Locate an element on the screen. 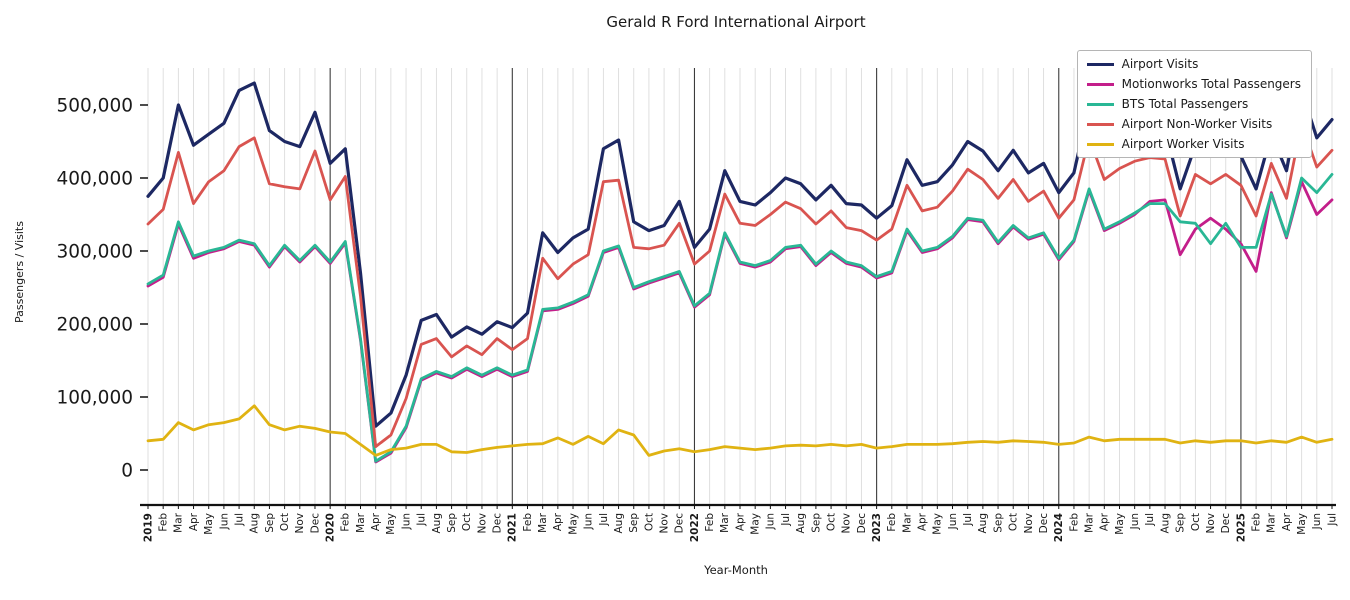 The image size is (1350, 600). legend-item-airport-visits: Airport Visits is located at coordinates (1193, 64).